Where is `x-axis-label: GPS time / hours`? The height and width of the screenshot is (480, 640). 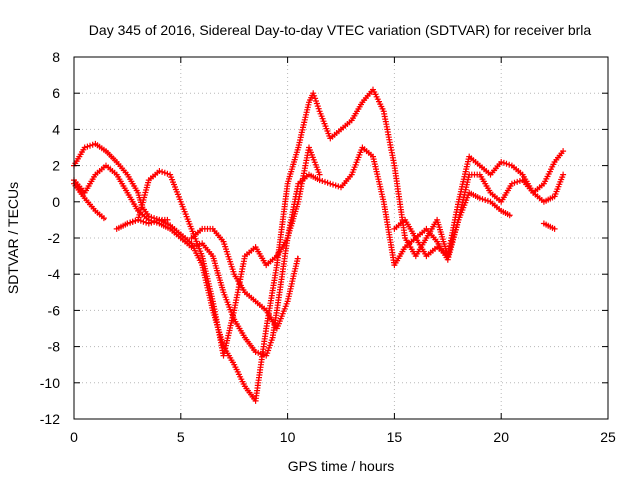
x-axis-label: GPS time / hours is located at coordinates (341, 466).